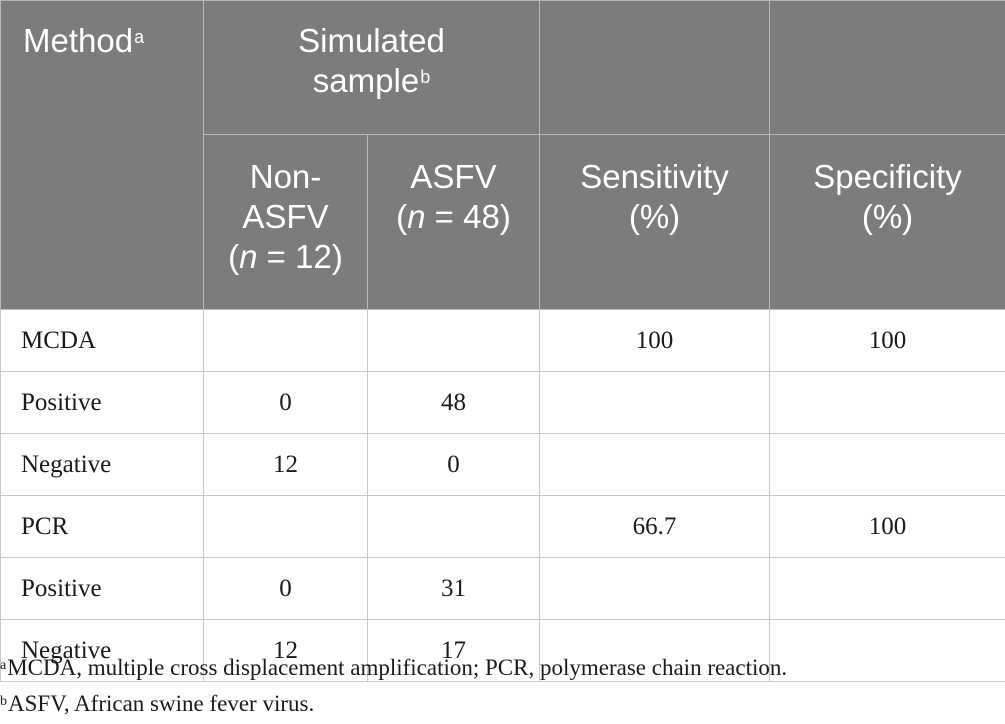  Describe the element at coordinates (453, 464) in the screenshot. I see `cell-asfv: 0` at that location.